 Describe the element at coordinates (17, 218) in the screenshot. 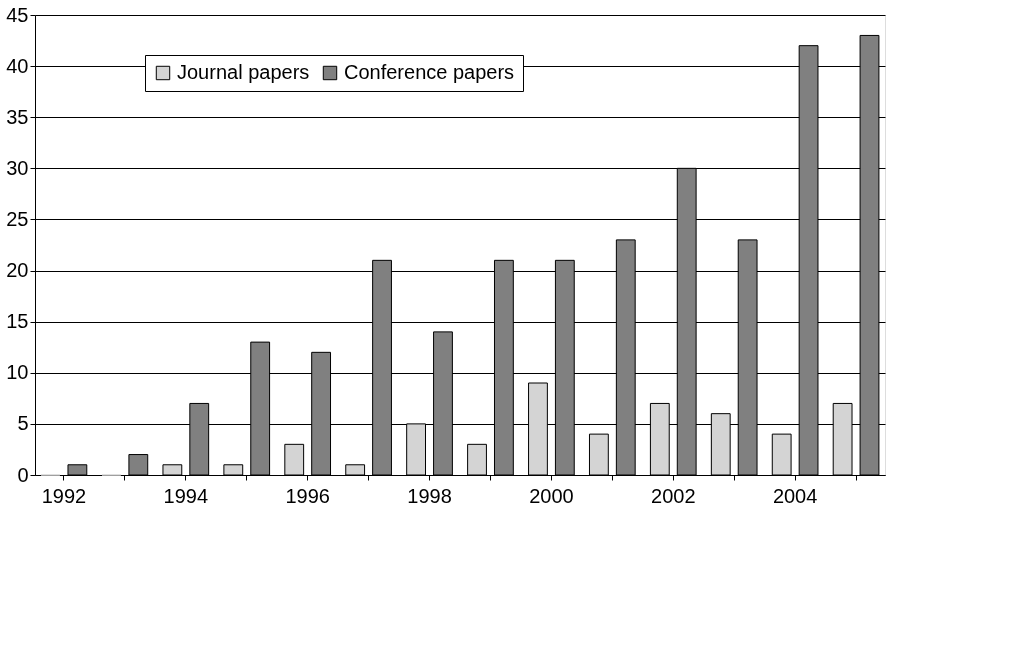

I see `y-tick-label: 25` at that location.